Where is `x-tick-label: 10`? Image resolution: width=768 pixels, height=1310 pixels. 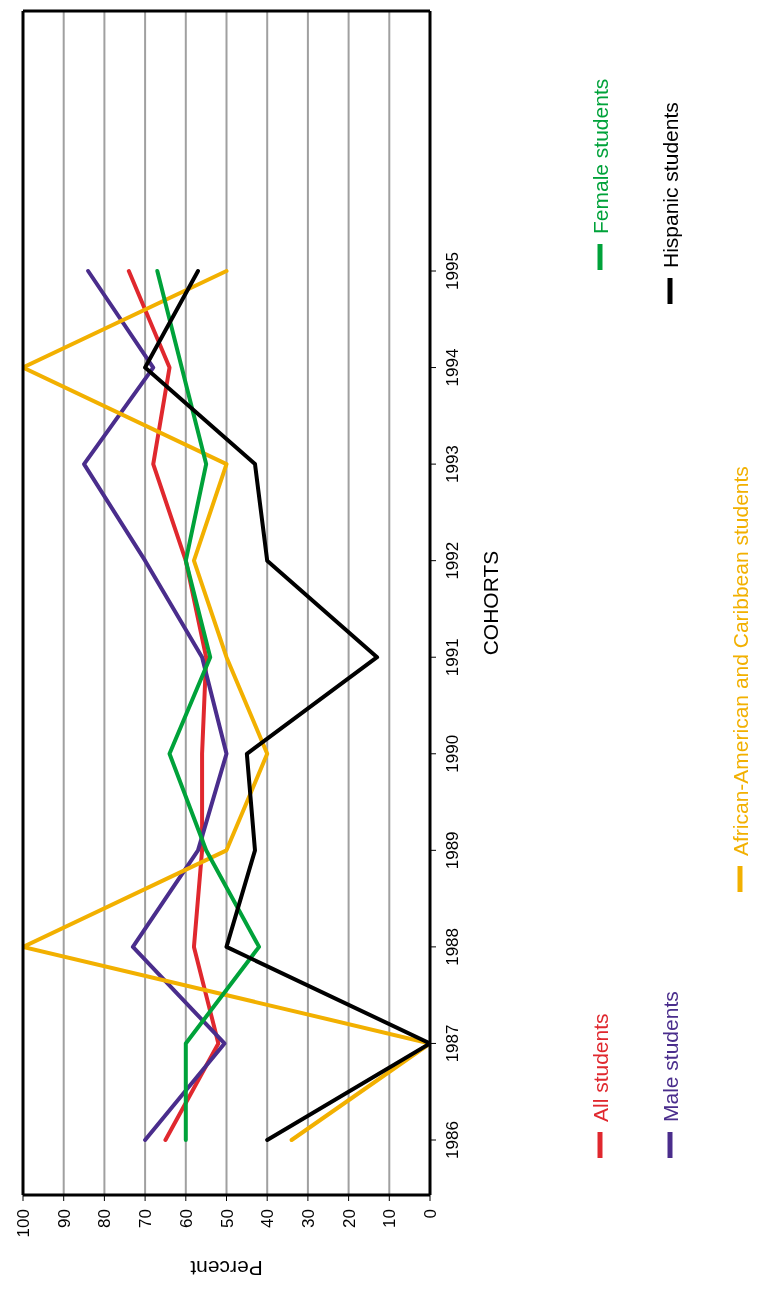
x-tick-label: 10 is located at coordinates (390, 1218).